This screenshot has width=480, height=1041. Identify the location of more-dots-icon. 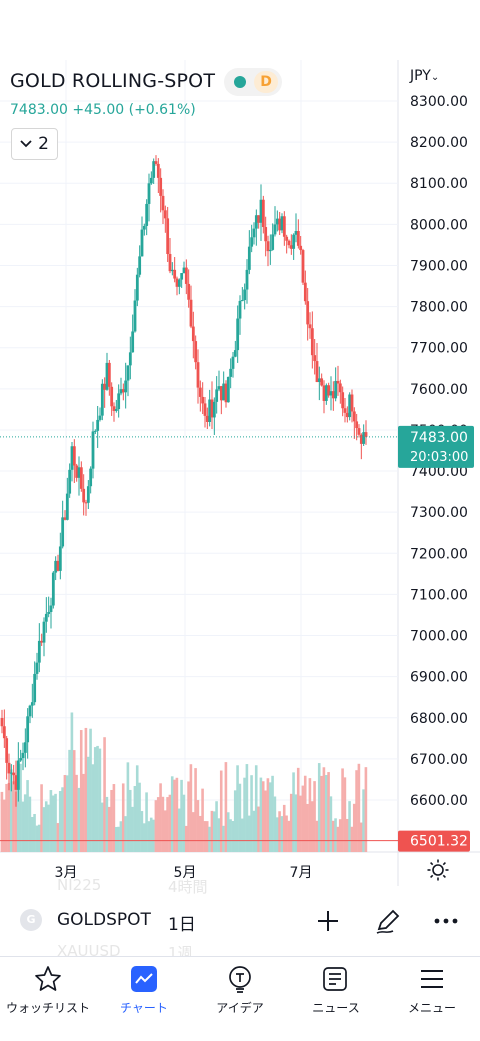
(446, 921).